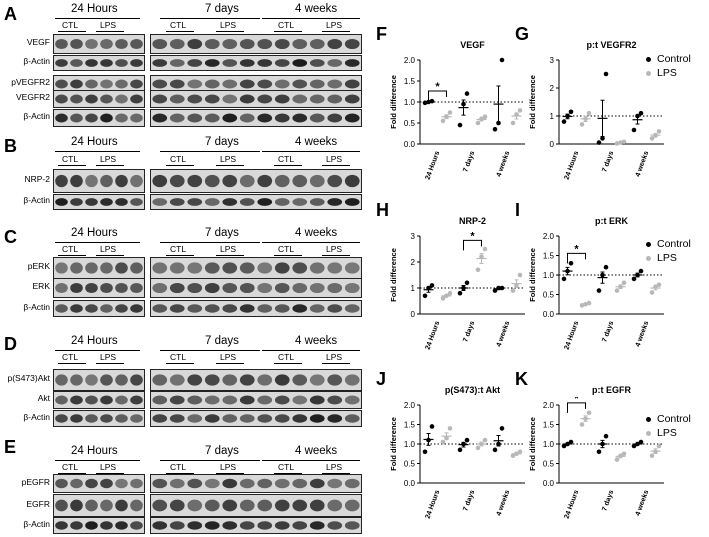  What do you see at coordinates (572, 504) in the screenshot?
I see `x-tick-label: 24 Hours` at bounding box center [572, 504].